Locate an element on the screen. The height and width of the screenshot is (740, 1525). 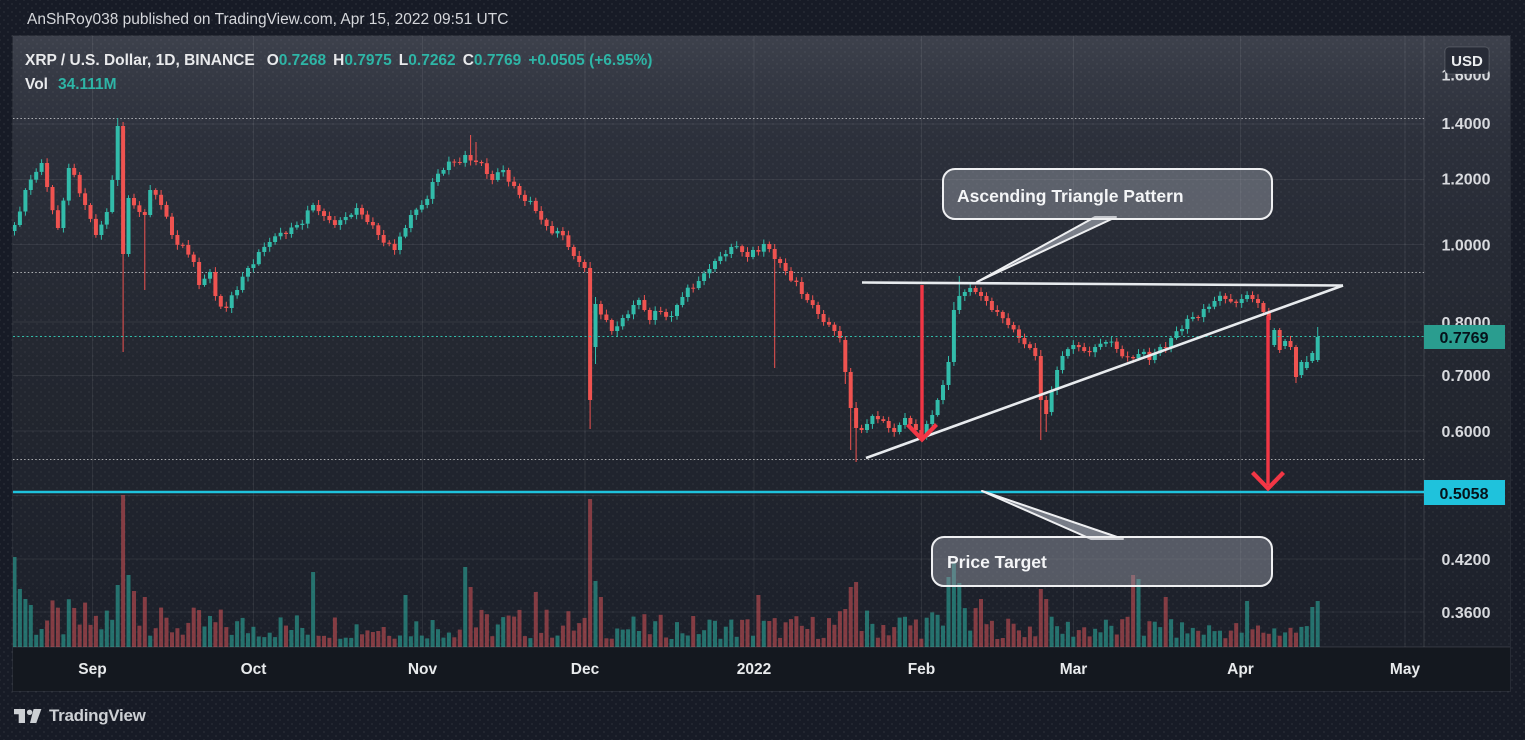
svg-text: 0.7769 is located at coordinates (1464, 338).